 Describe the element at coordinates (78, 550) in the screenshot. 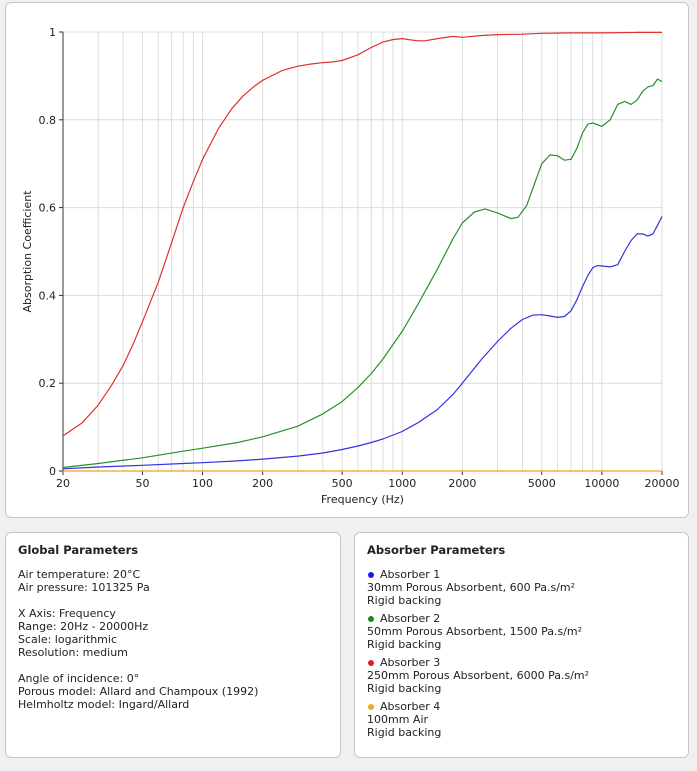

I see `global-parameters-title: Global Parameters` at that location.